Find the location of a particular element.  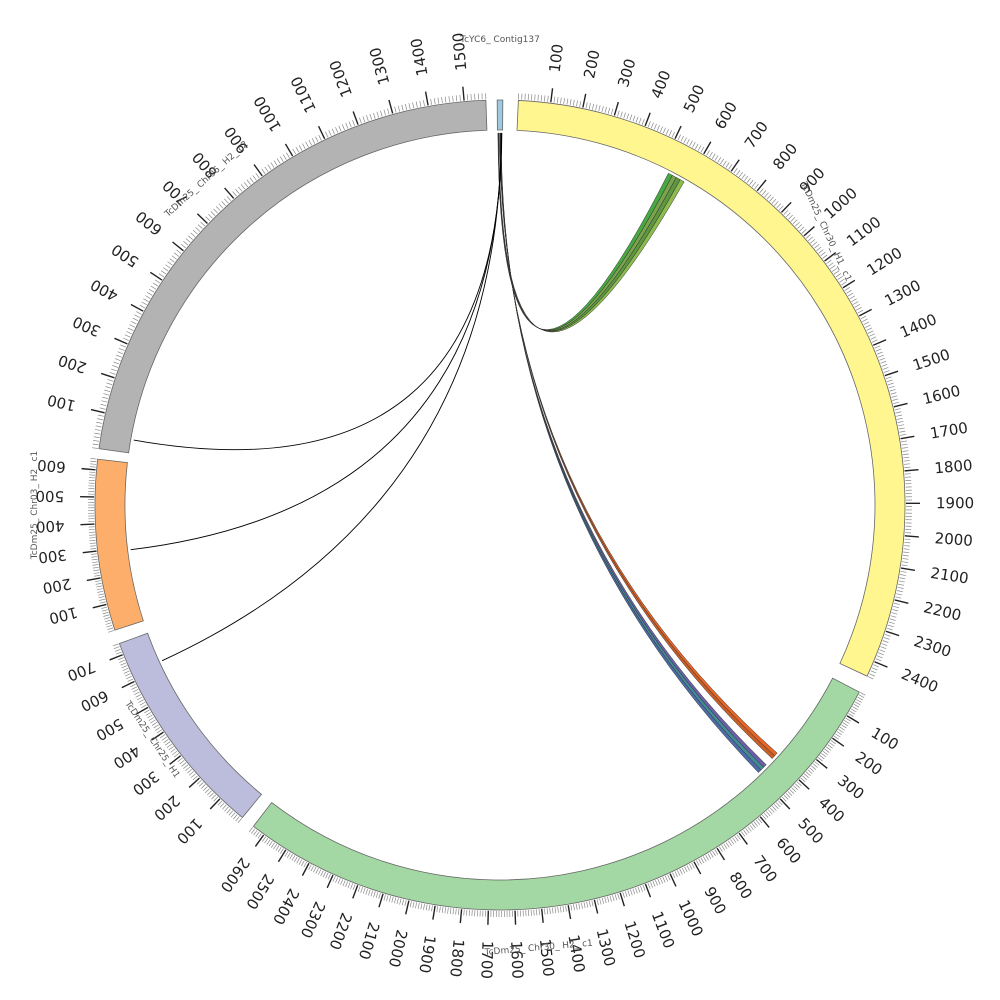

tick-label: 1100 is located at coordinates (663, 930).